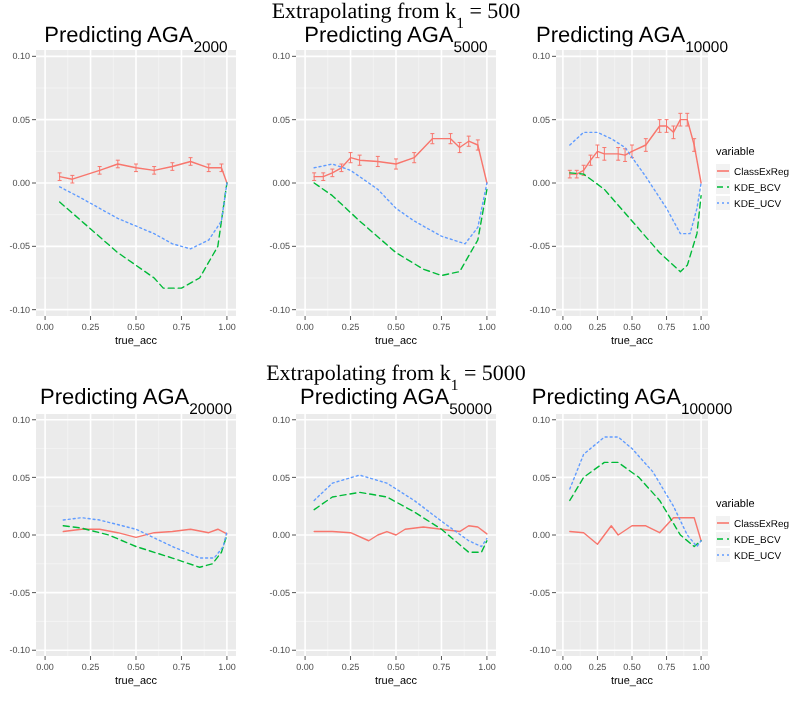 The image size is (804, 702). What do you see at coordinates (136, 401) in the screenshot?
I see `chart-title: Predicting AGA$_{20000}$` at bounding box center [136, 401].